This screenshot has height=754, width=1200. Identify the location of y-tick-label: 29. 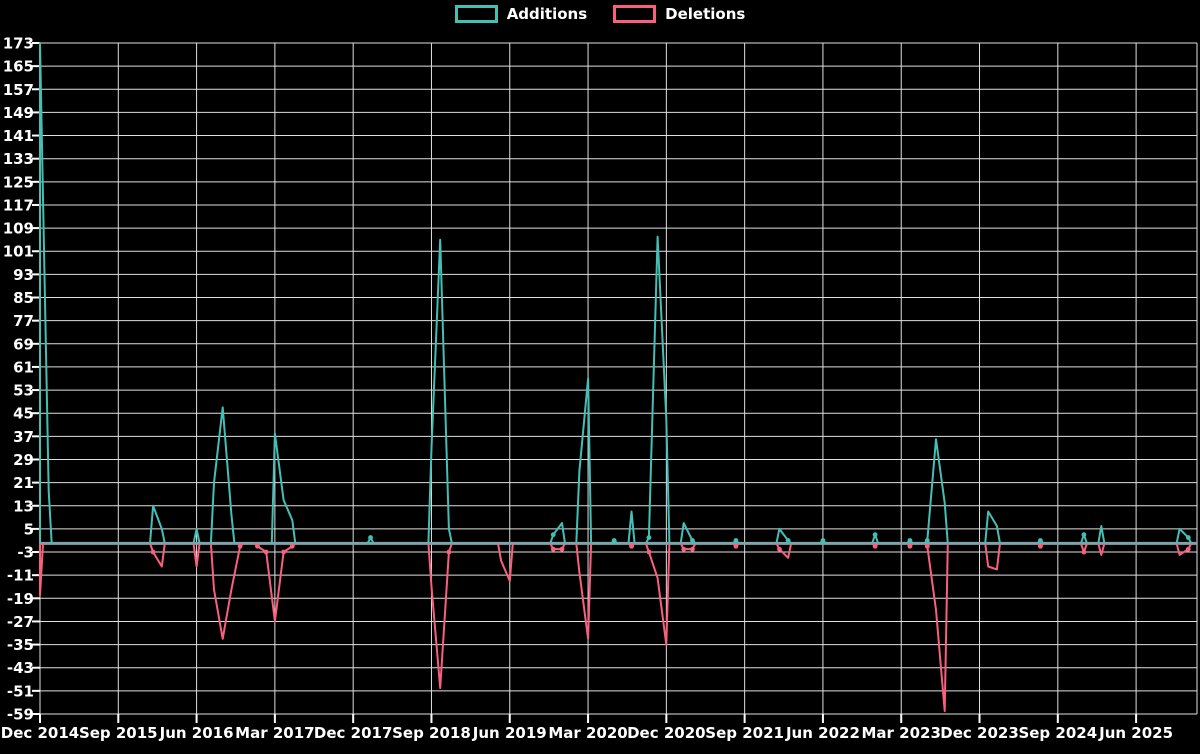
(23, 460).